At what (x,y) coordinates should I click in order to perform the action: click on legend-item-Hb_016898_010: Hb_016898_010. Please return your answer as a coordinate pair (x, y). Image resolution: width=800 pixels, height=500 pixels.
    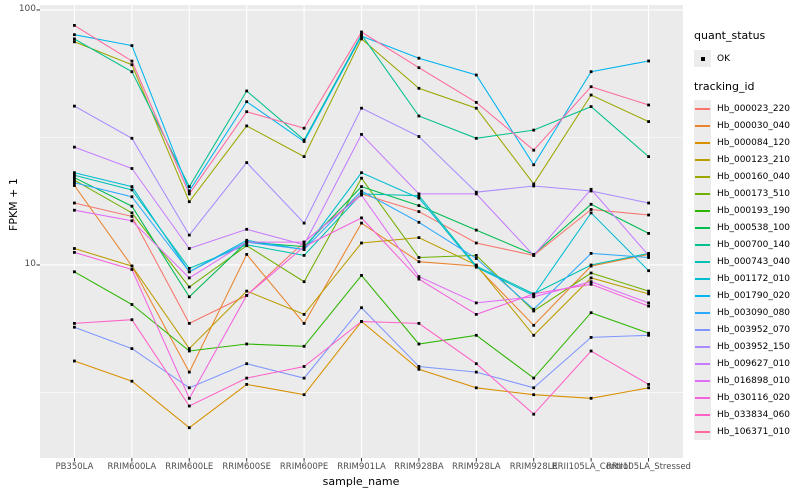
    Looking at the image, I should click on (747, 380).